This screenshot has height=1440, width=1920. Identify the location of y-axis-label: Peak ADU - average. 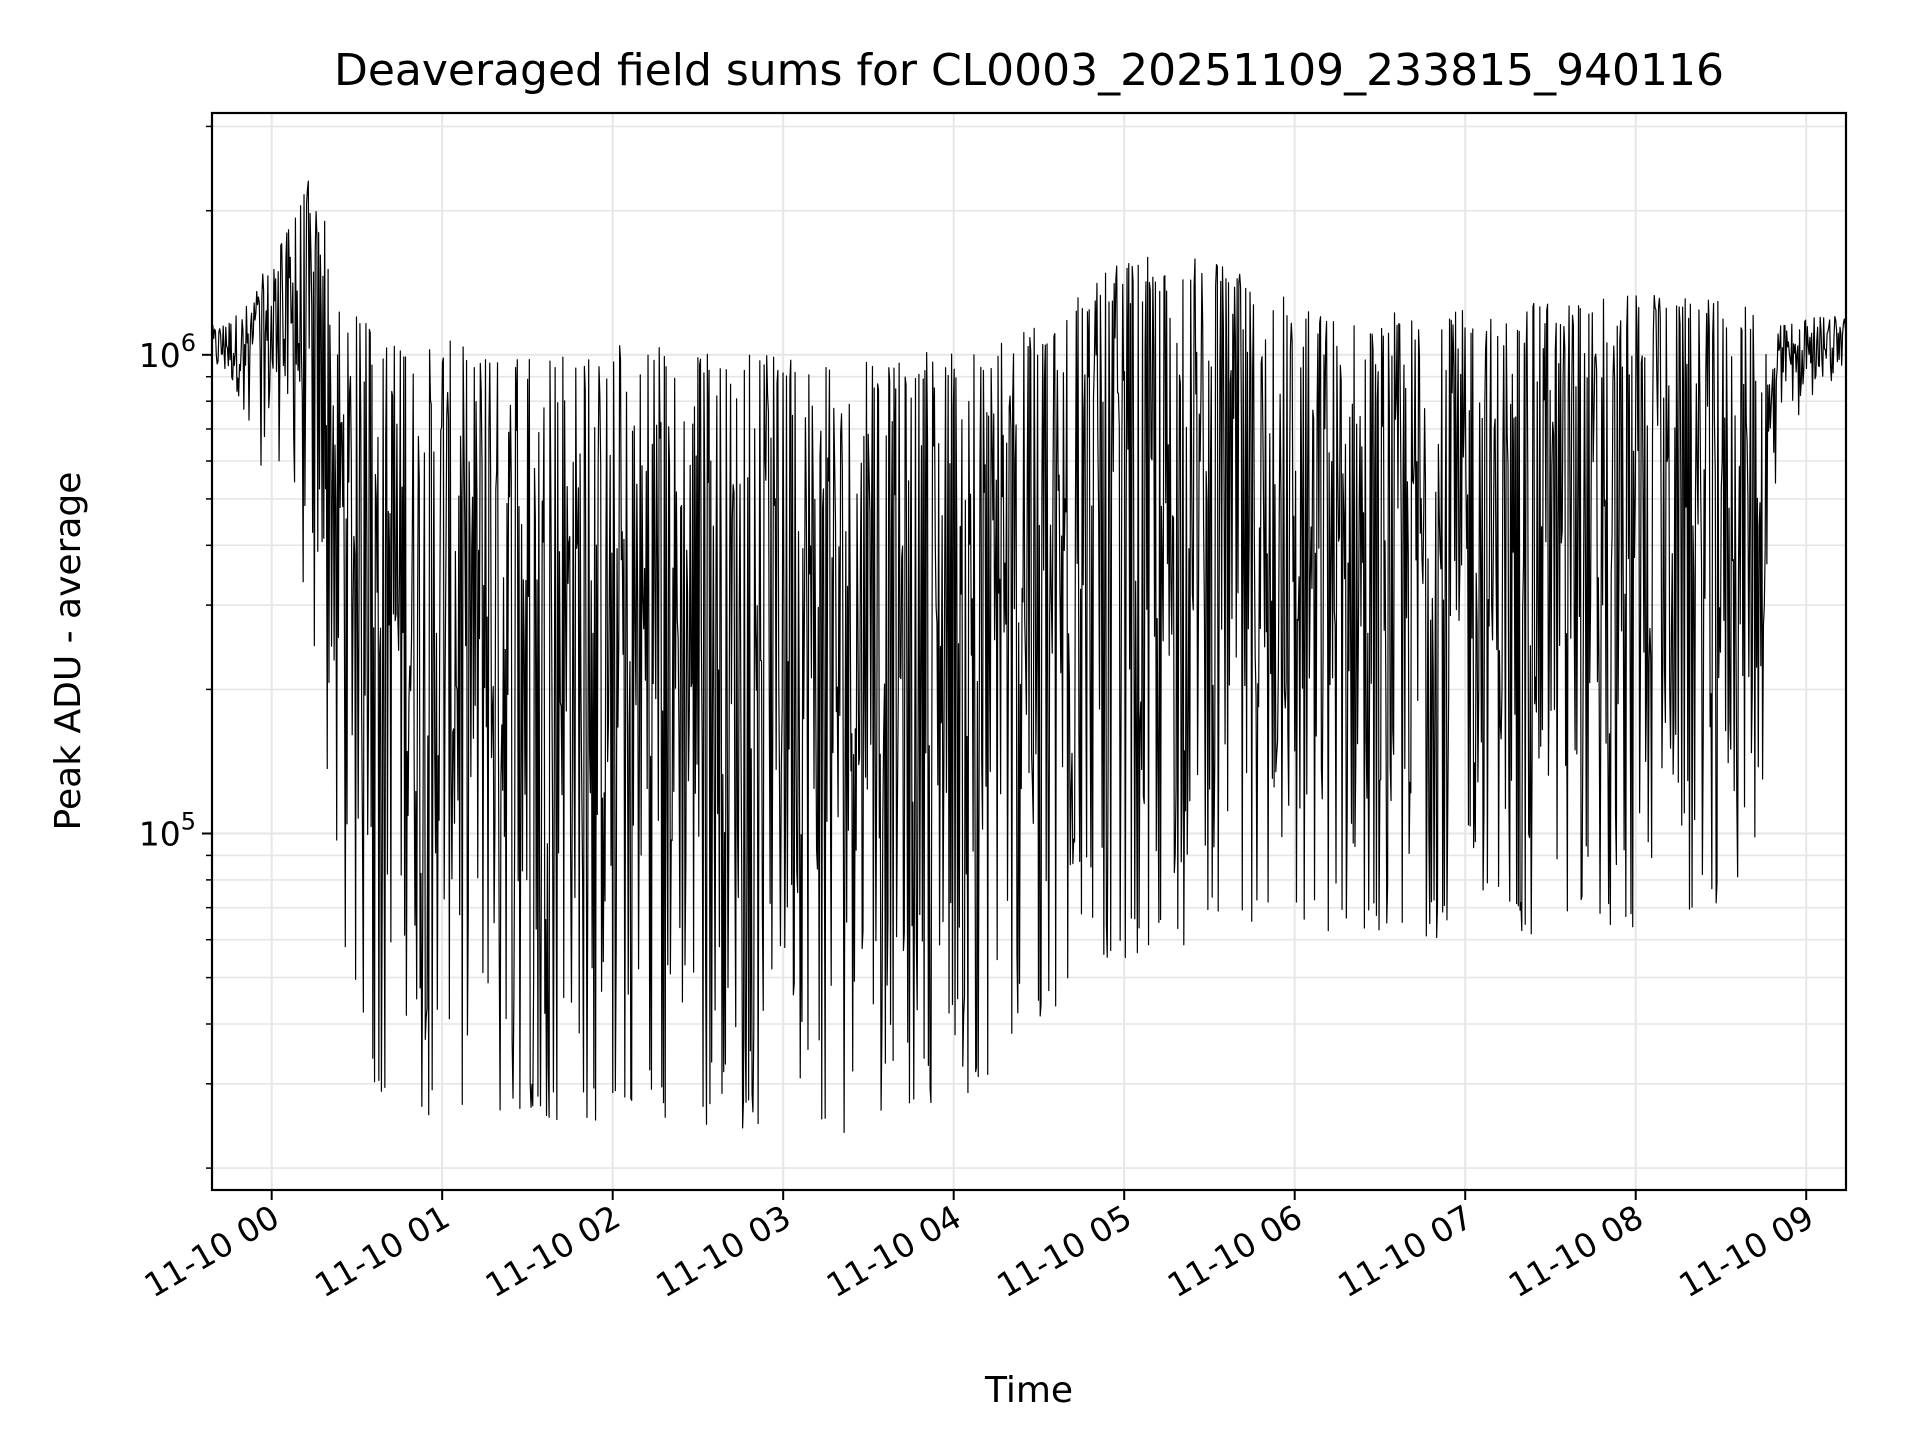
(68, 651).